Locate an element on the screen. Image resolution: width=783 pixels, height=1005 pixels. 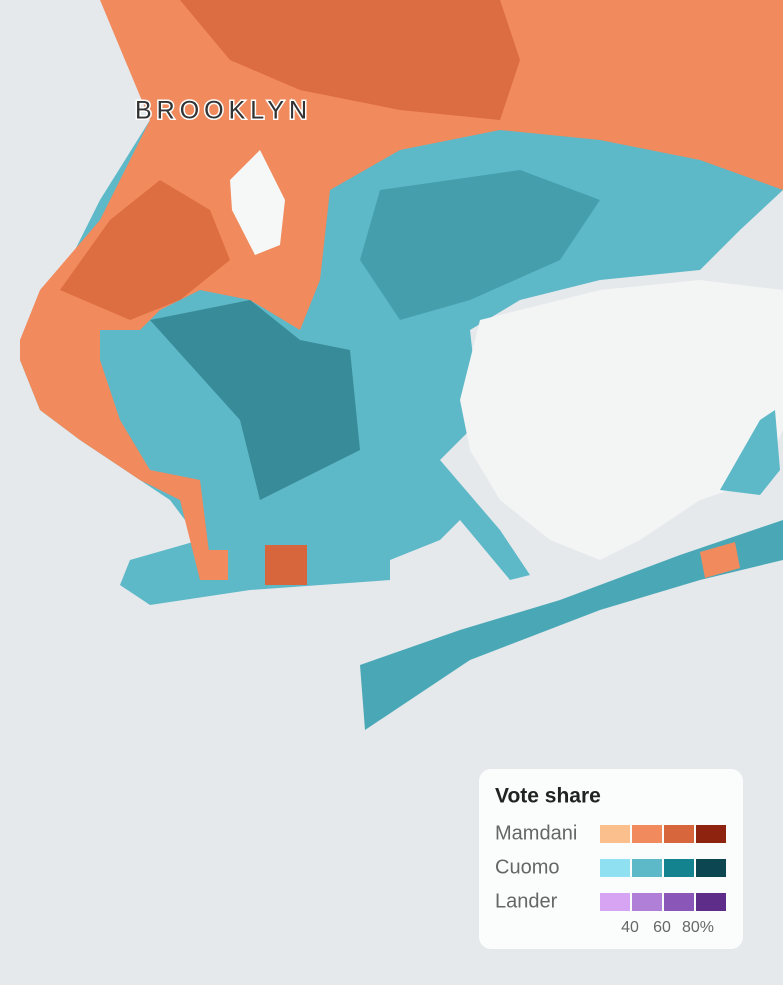
legend-tick: 60 is located at coordinates (662, 927).